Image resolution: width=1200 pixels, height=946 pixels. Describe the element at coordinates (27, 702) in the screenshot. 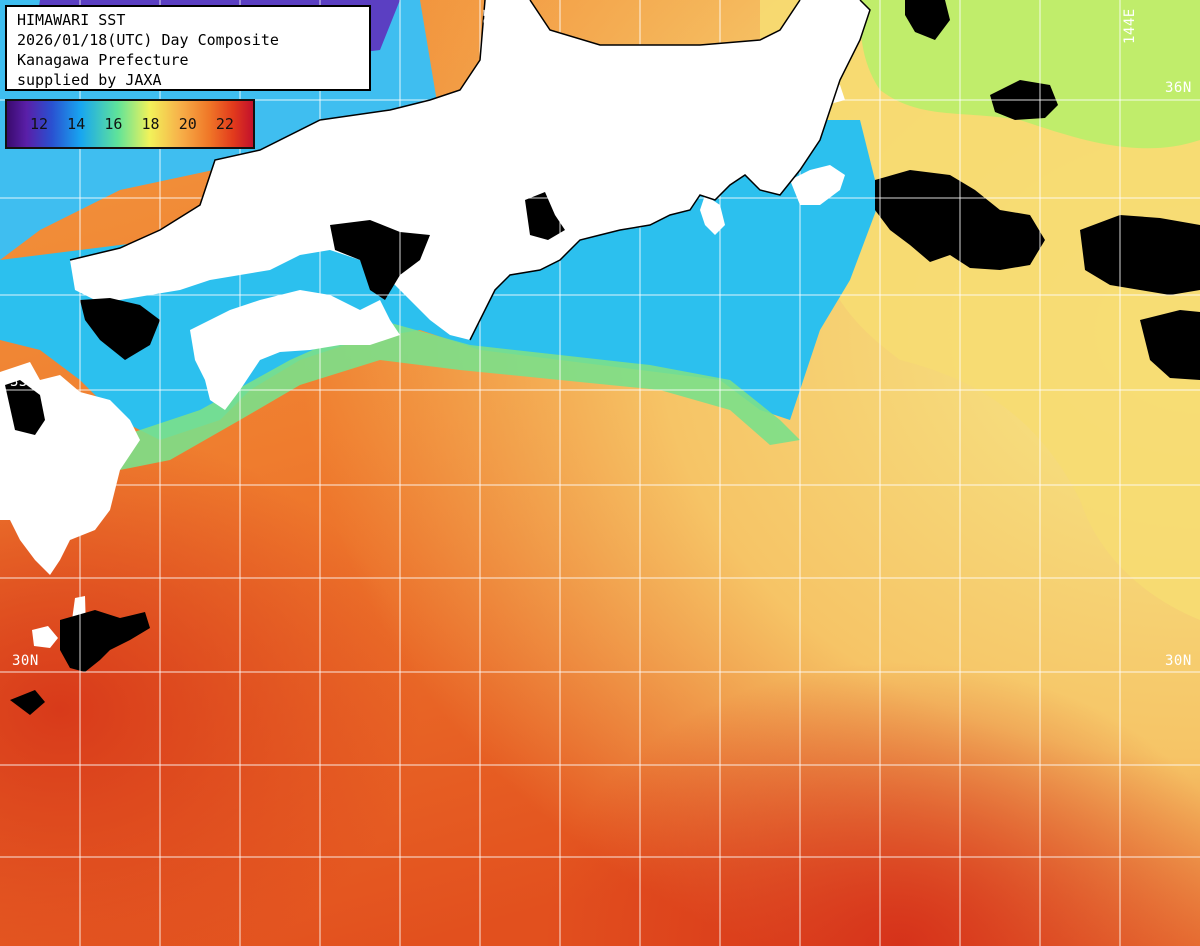

I see `cloud-nansei-small` at that location.